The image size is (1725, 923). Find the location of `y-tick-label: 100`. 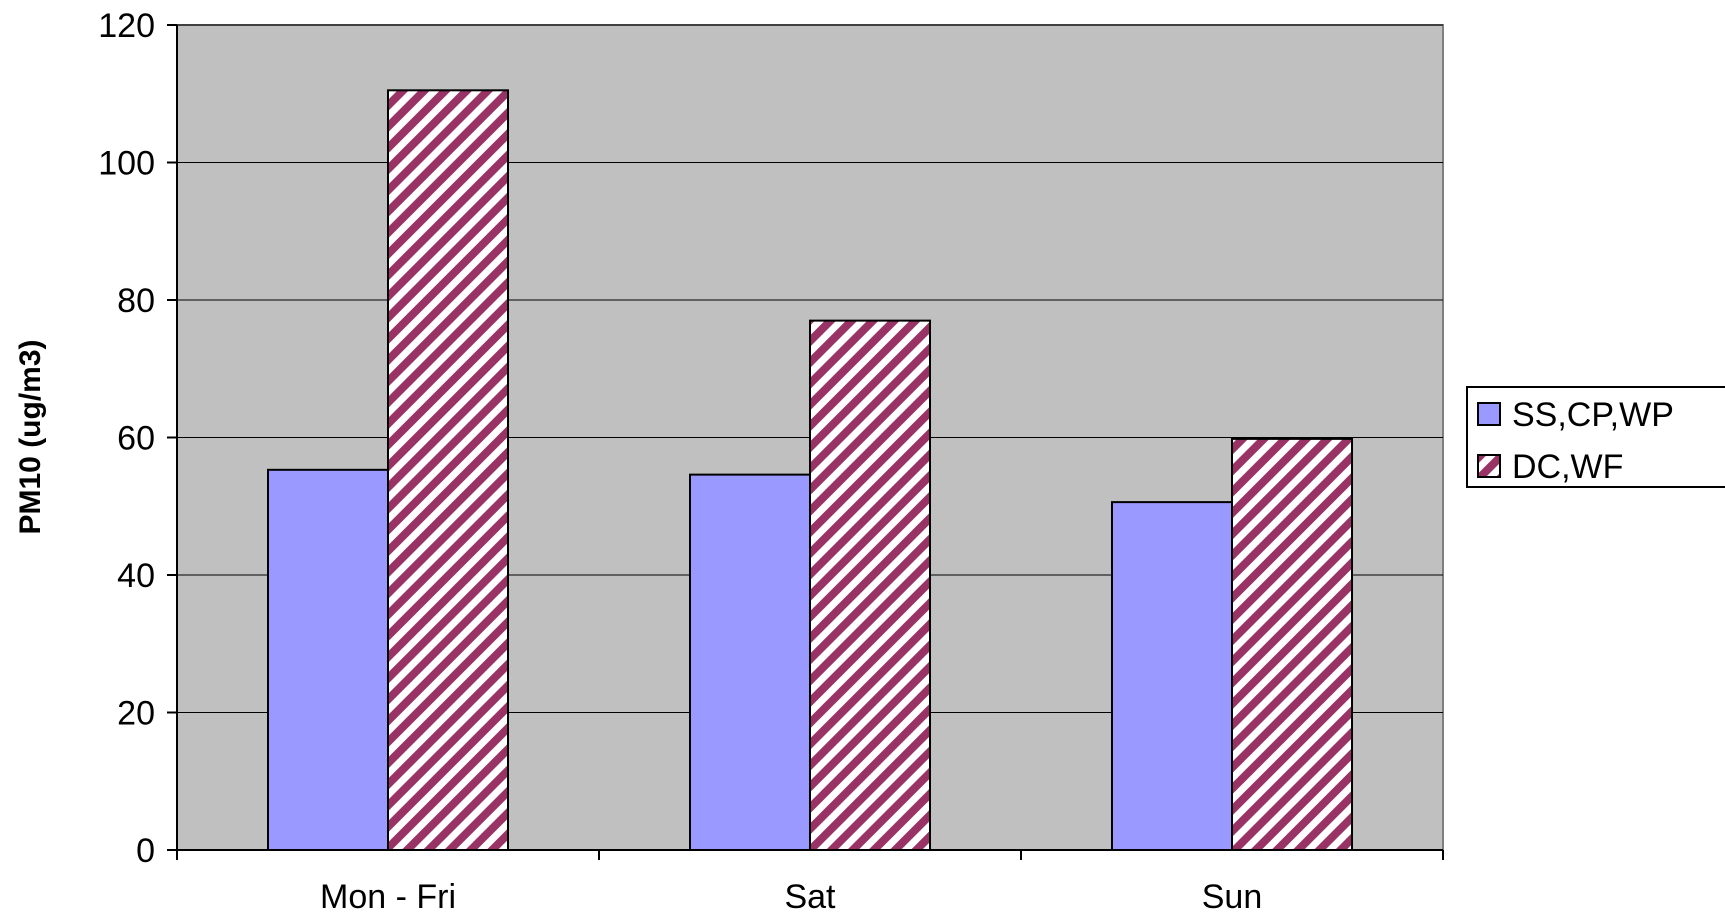

y-tick-label: 100 is located at coordinates (126, 164).